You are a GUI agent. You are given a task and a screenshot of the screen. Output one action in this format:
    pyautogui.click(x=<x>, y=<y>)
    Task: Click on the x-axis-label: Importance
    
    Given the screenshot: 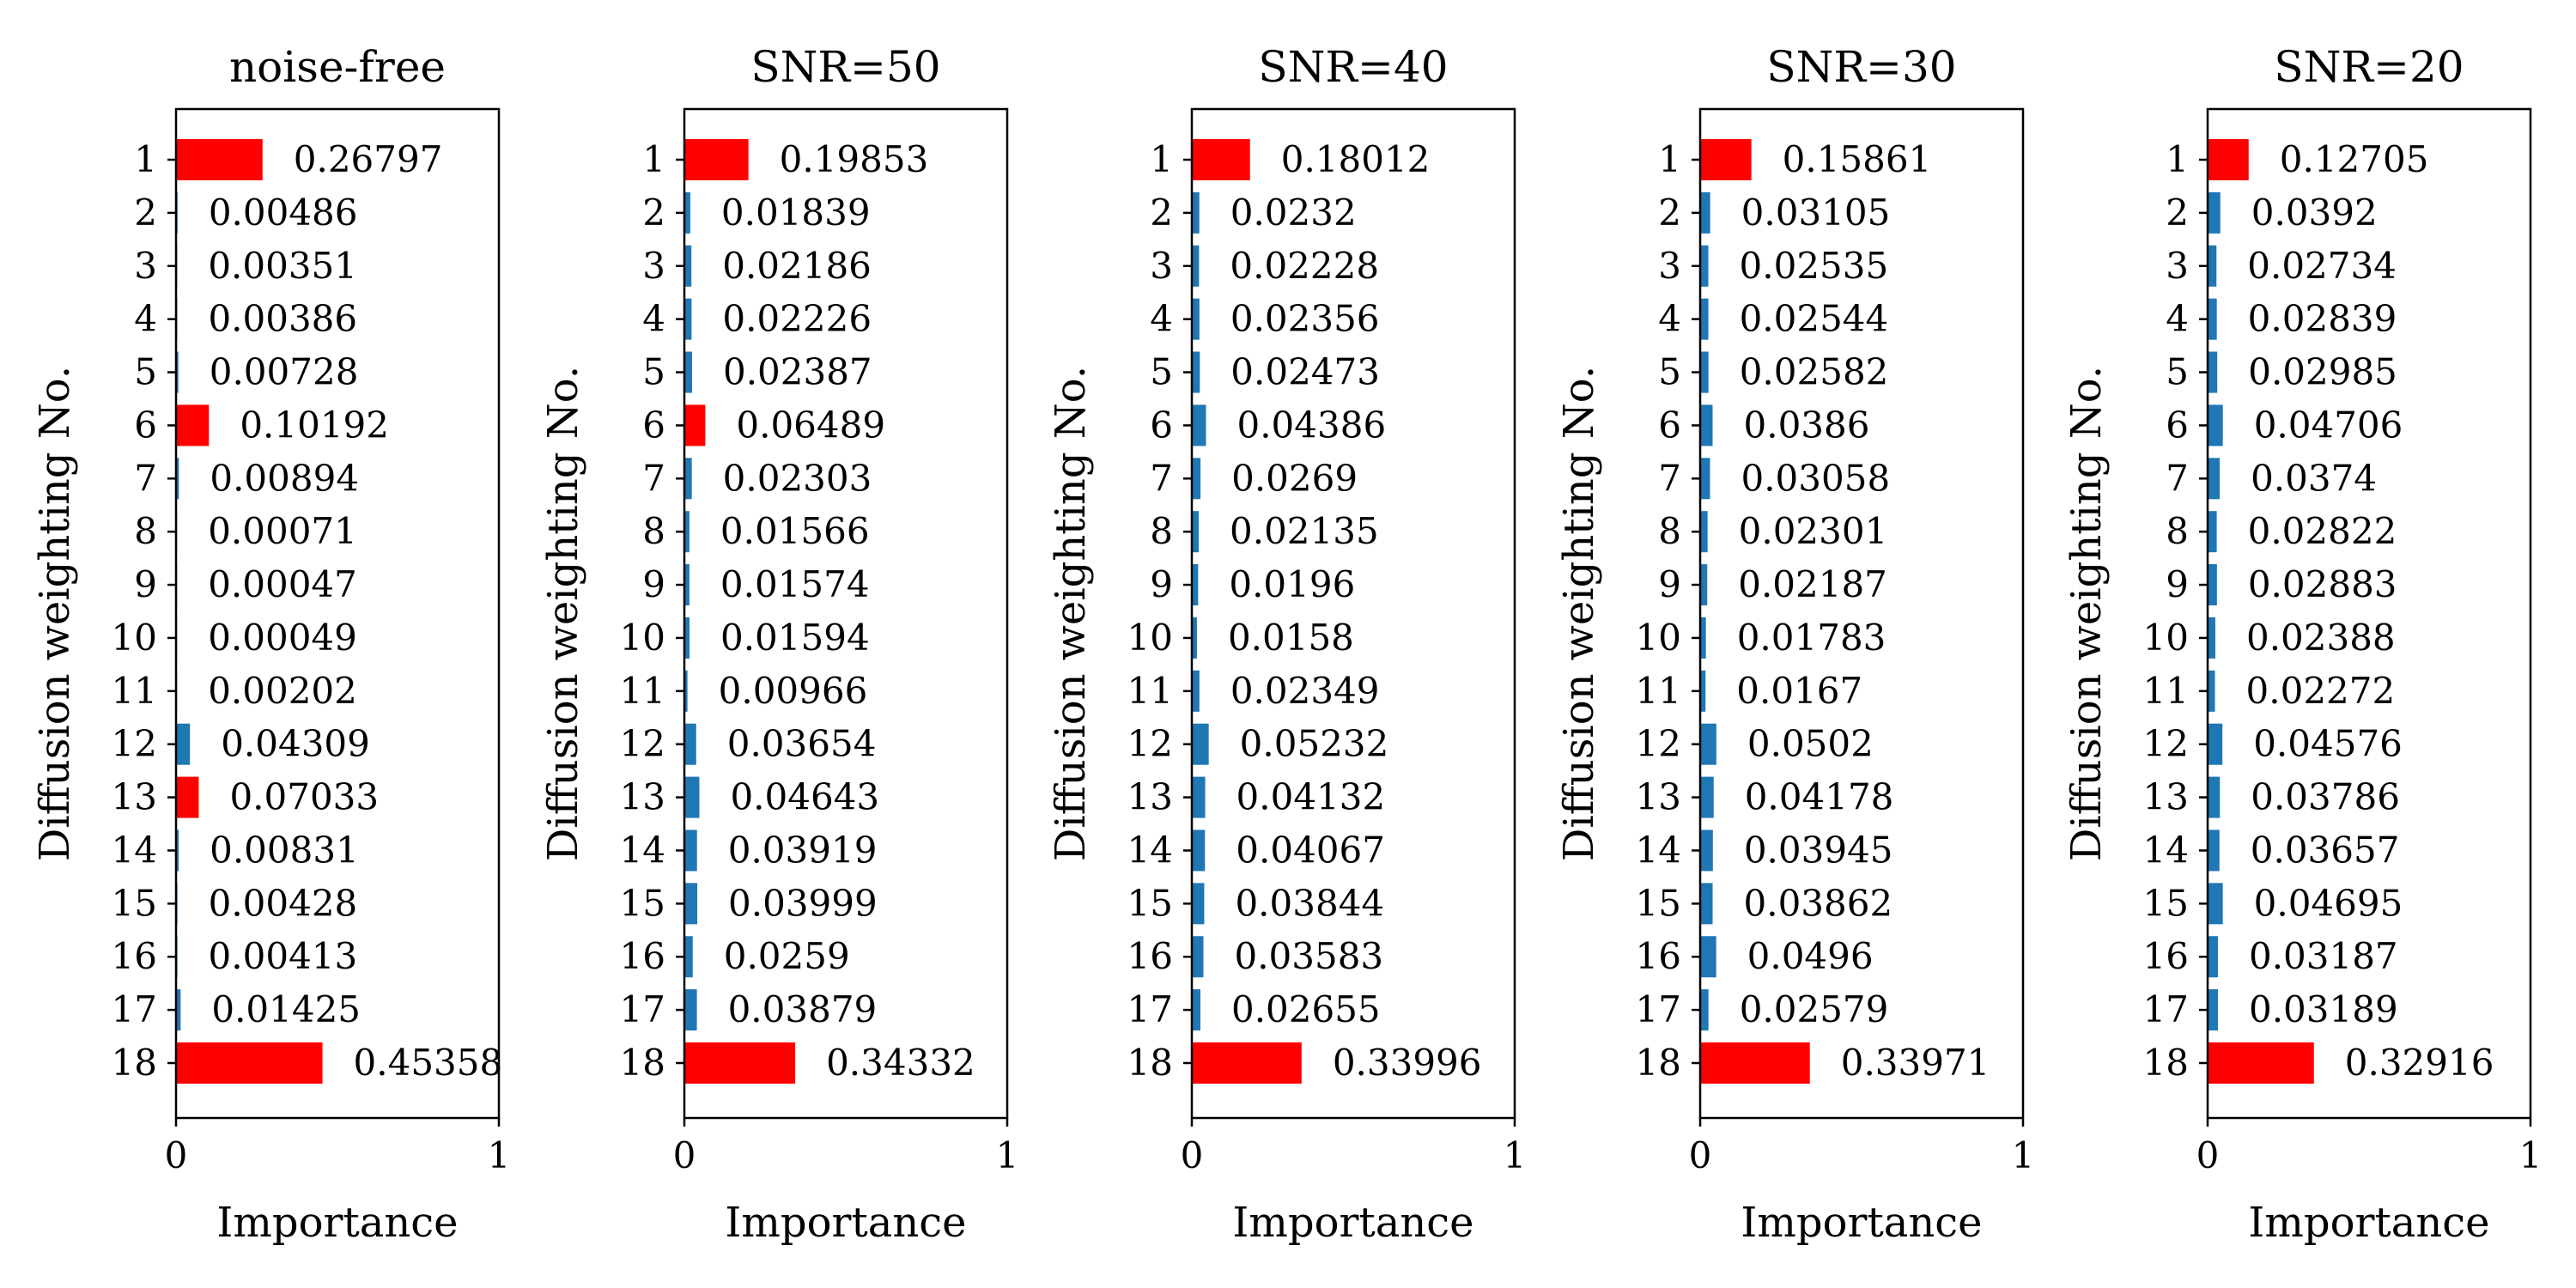 What is the action you would take?
    pyautogui.click(x=337, y=1223)
    